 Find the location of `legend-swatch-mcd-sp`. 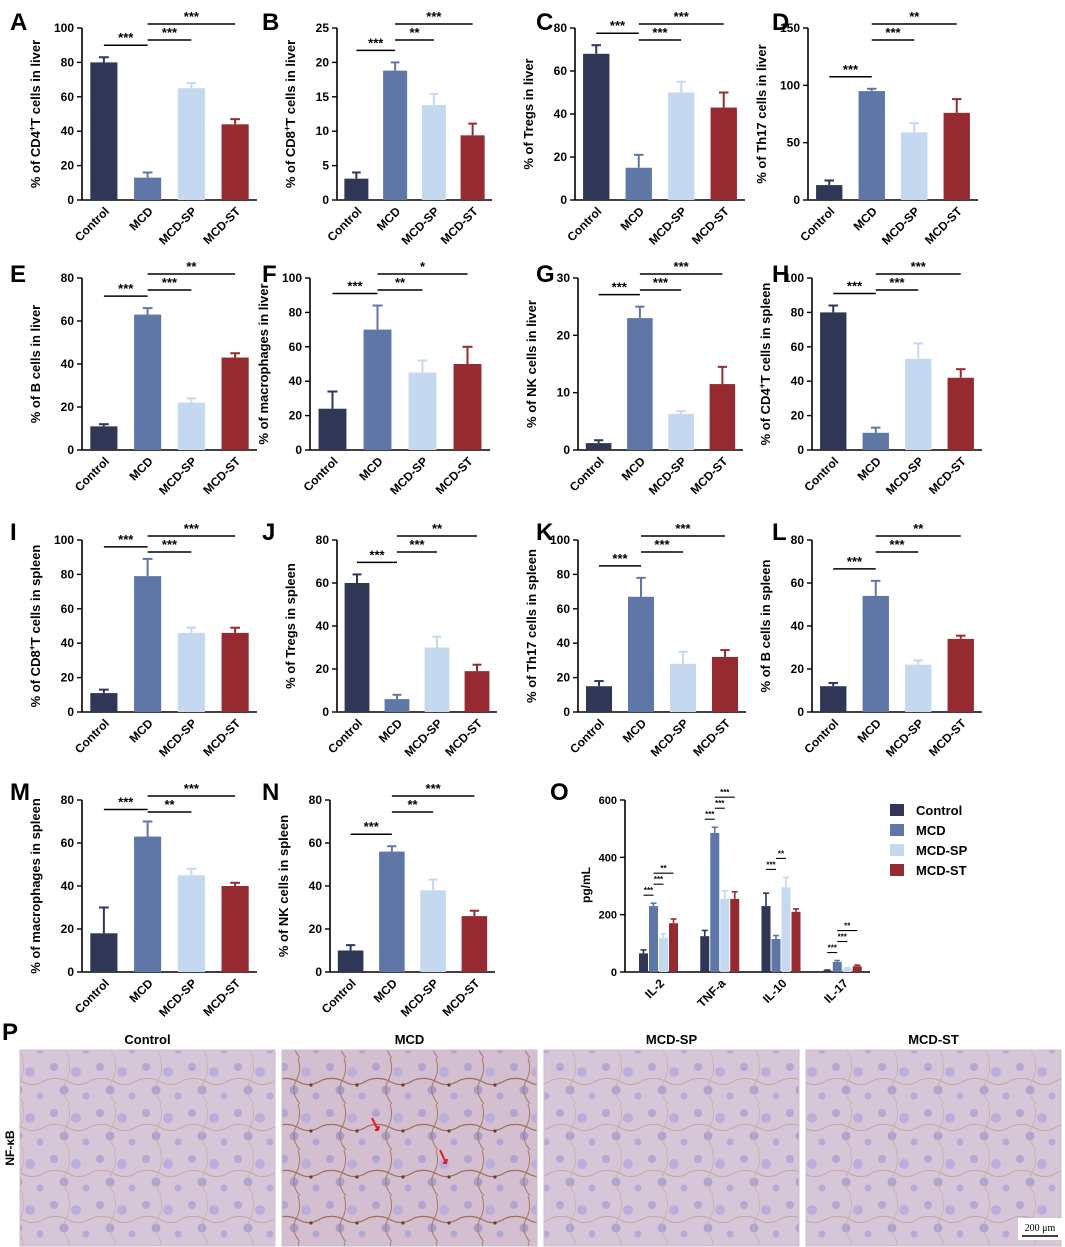

legend-swatch-mcd-sp is located at coordinates (897, 850).